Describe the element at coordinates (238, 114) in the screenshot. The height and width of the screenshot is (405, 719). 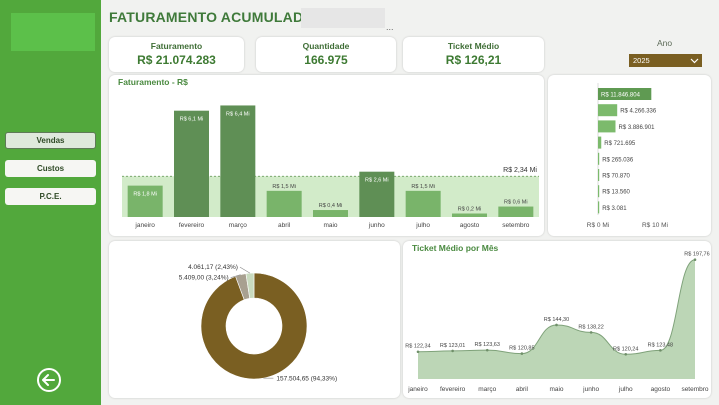
I see `bar-label: R$ 6,4 Mi` at that location.